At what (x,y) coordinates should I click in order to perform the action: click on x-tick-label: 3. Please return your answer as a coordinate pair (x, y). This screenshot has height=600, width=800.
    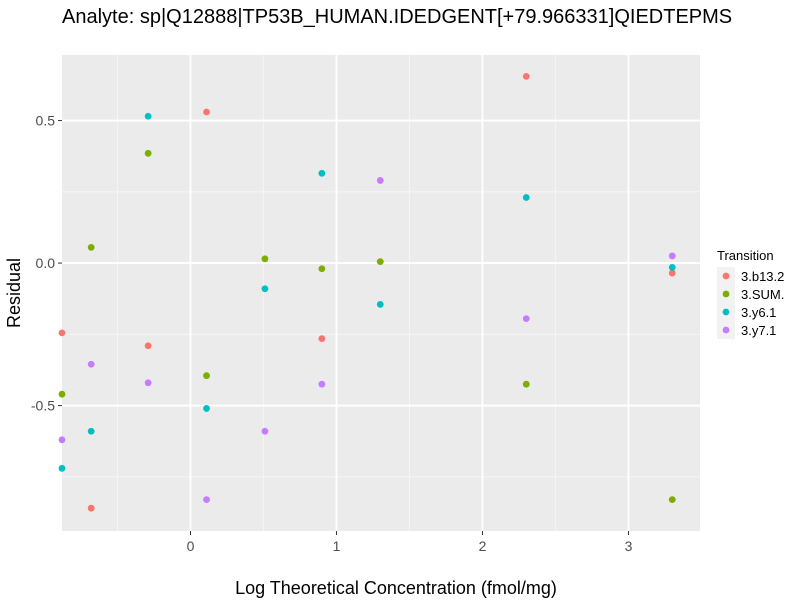
    Looking at the image, I should click on (629, 546).